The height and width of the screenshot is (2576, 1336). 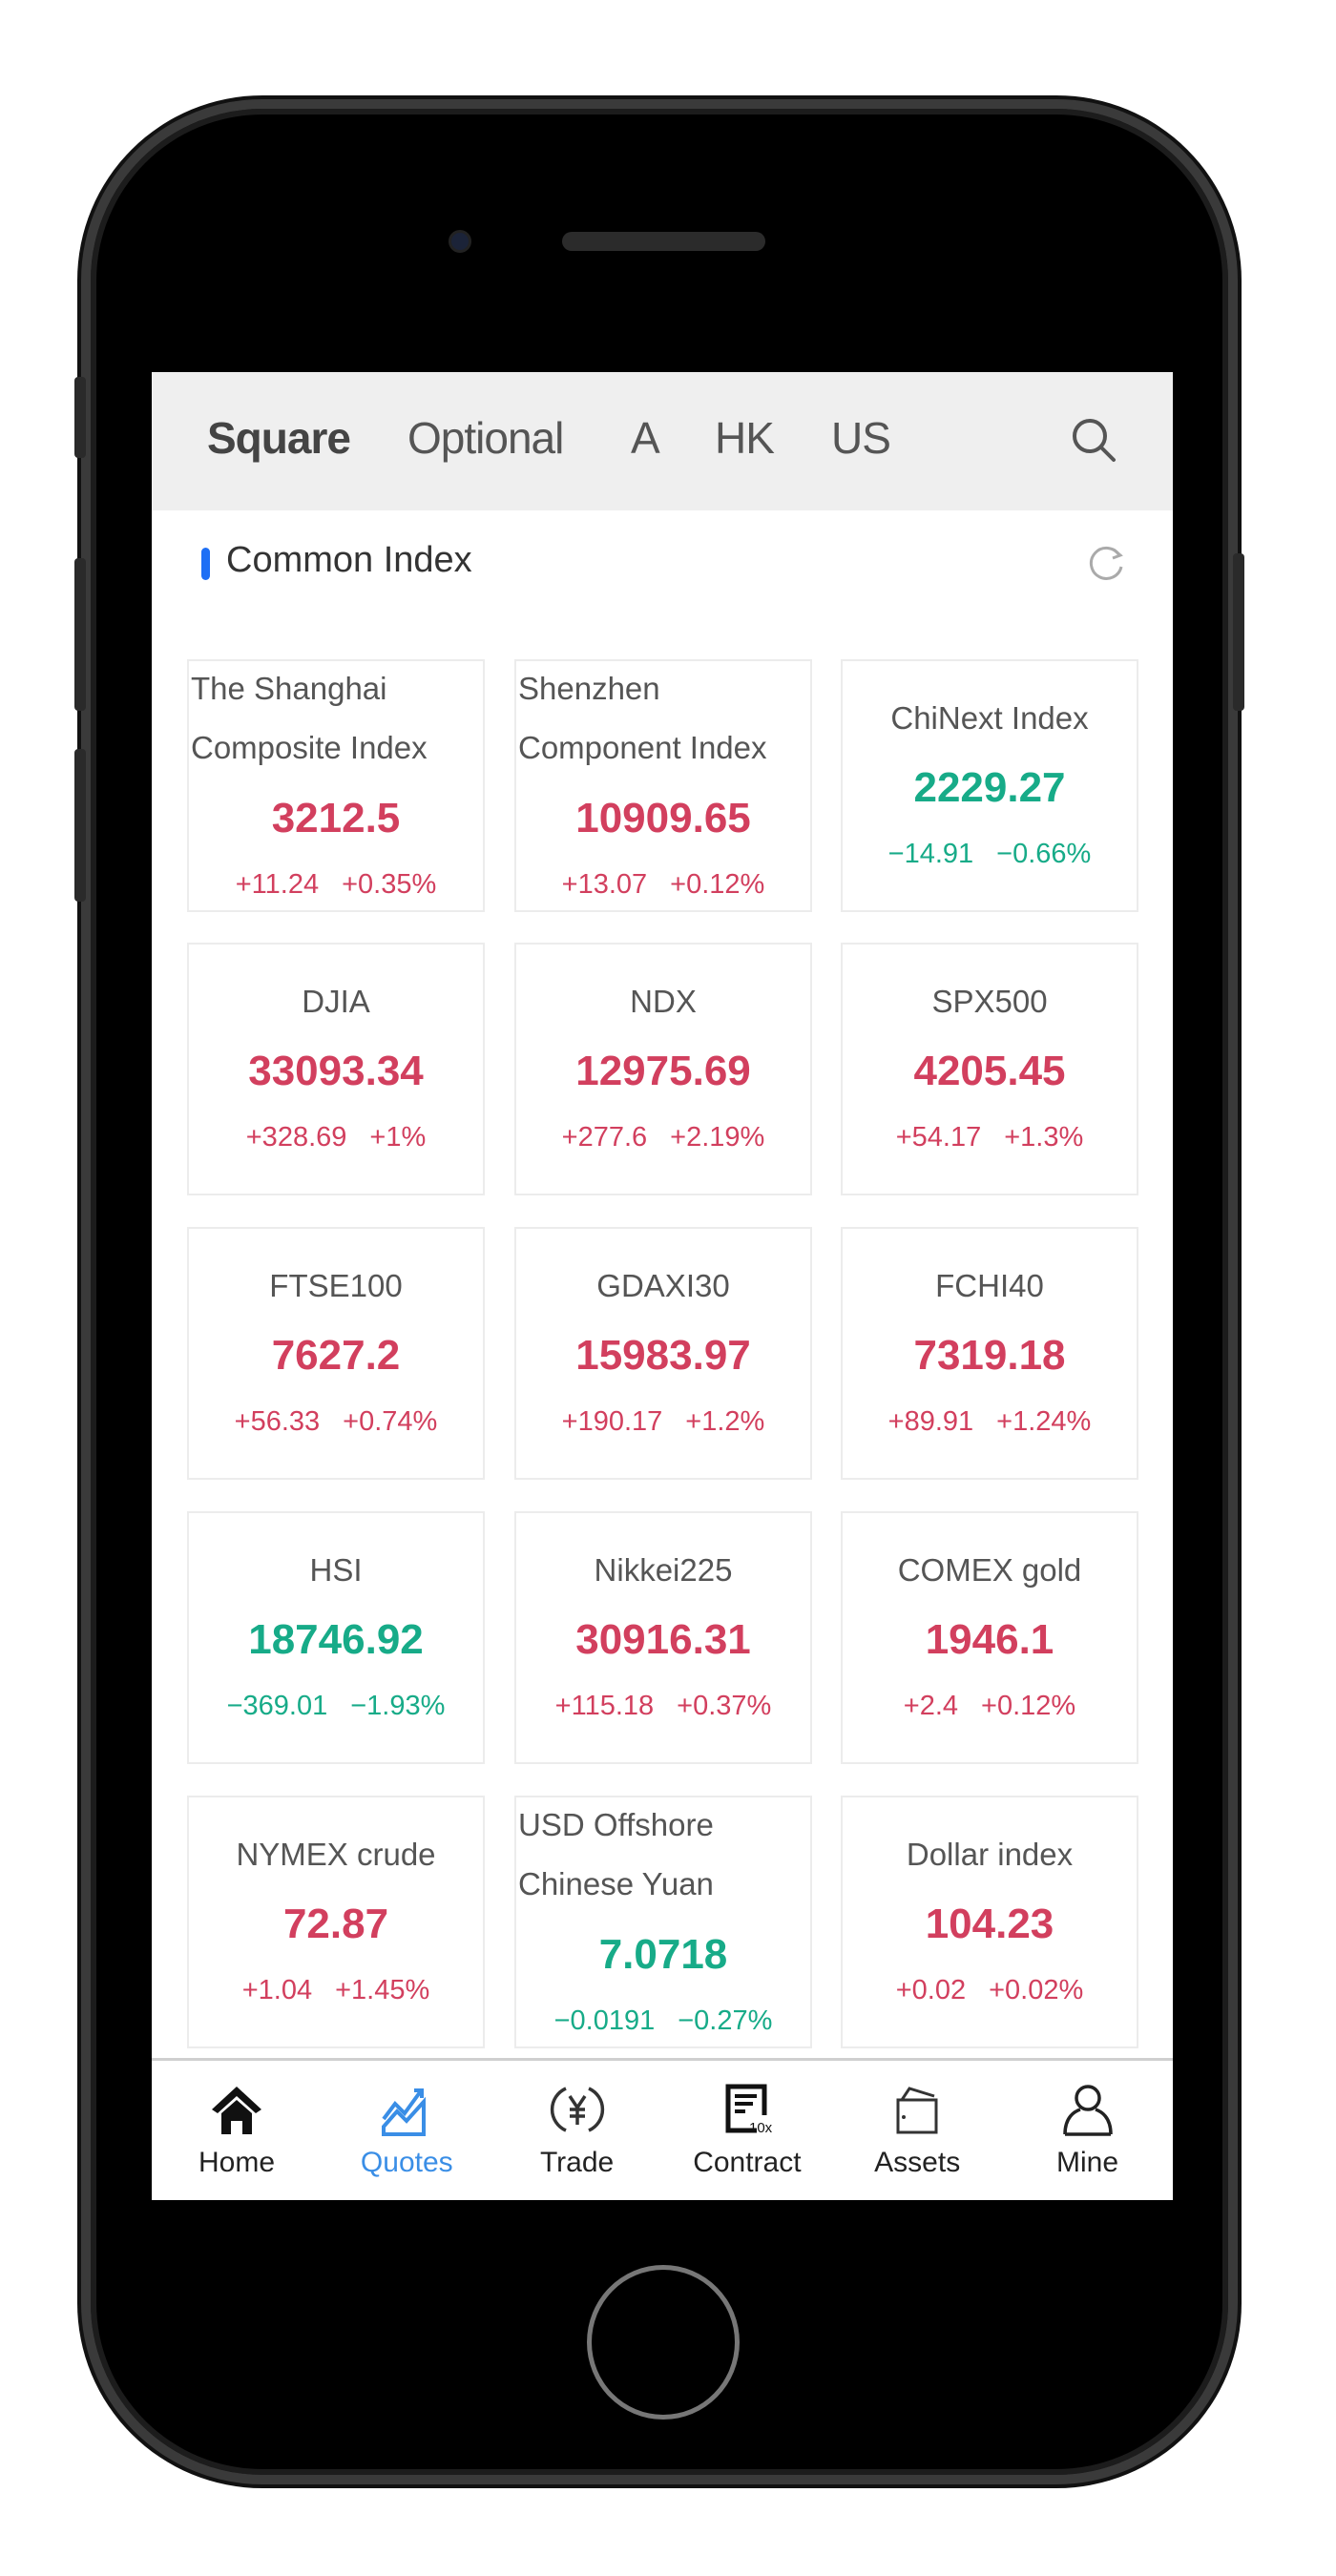 I want to click on index-name: The Shanghai Composite Index, so click(x=309, y=718).